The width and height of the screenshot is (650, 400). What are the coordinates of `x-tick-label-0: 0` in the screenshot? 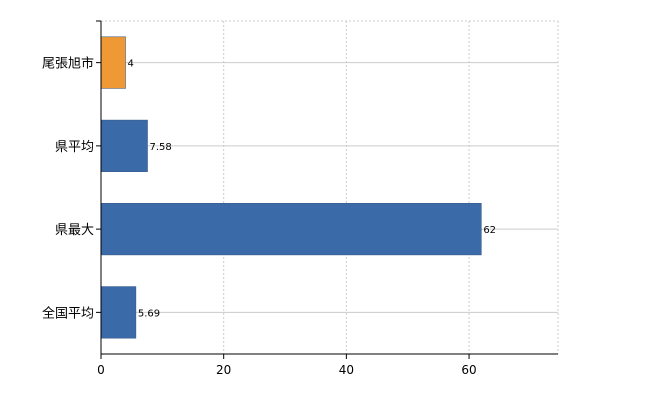 It's located at (101, 370).